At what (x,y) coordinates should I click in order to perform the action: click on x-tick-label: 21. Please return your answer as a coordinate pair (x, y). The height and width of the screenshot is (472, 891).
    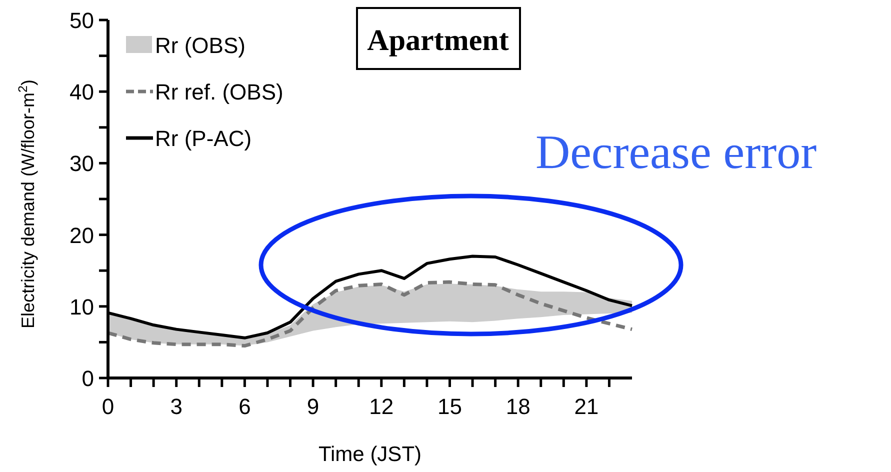
    Looking at the image, I should click on (586, 406).